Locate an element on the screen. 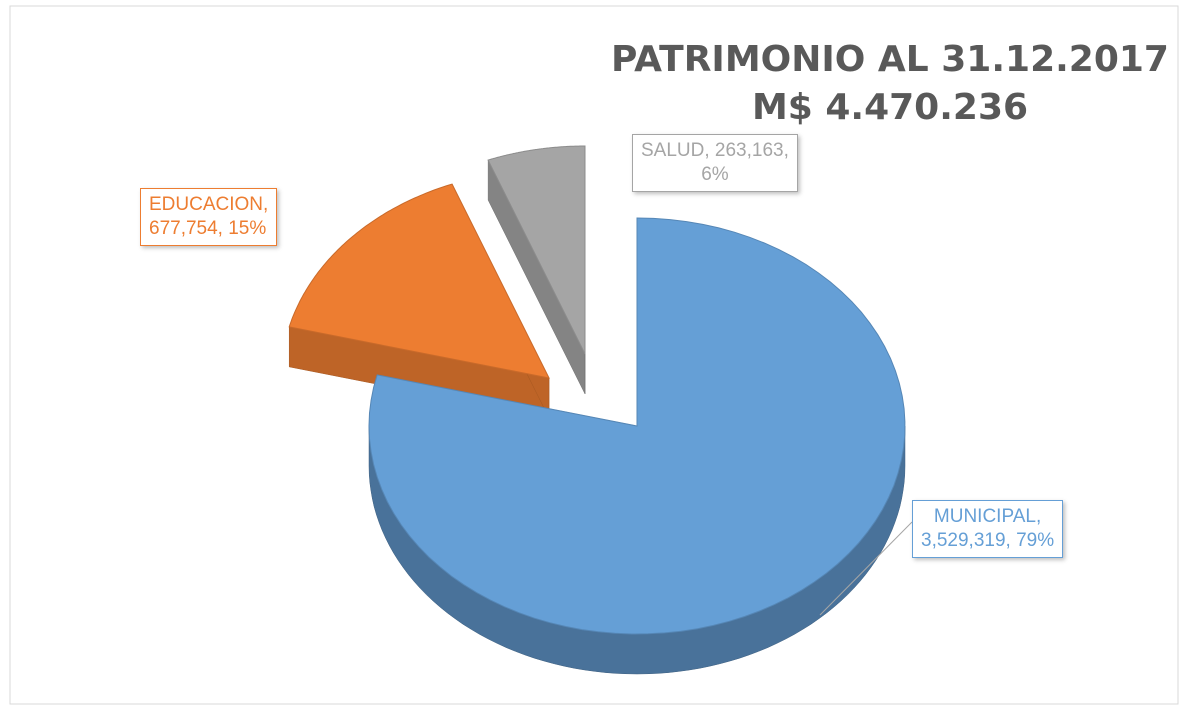  data-label-line: 3,529,319, 79% is located at coordinates (988, 540).